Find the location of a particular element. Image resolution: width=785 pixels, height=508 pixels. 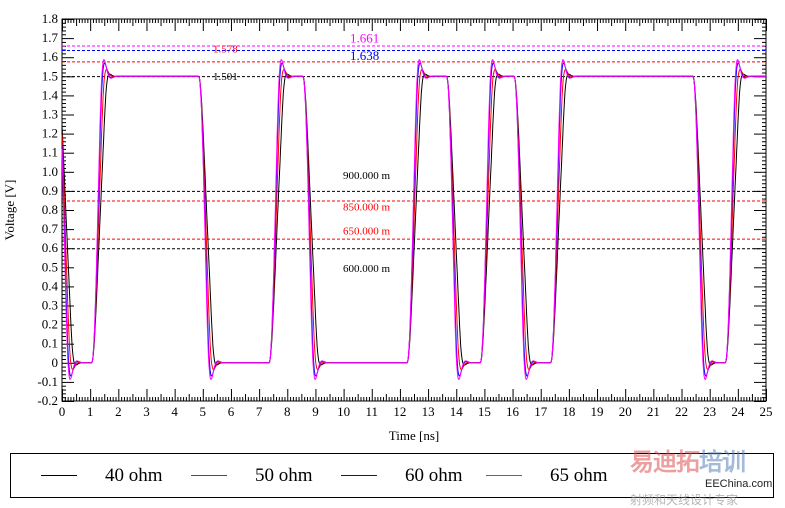

x-tick-label: 6 is located at coordinates (231, 411).